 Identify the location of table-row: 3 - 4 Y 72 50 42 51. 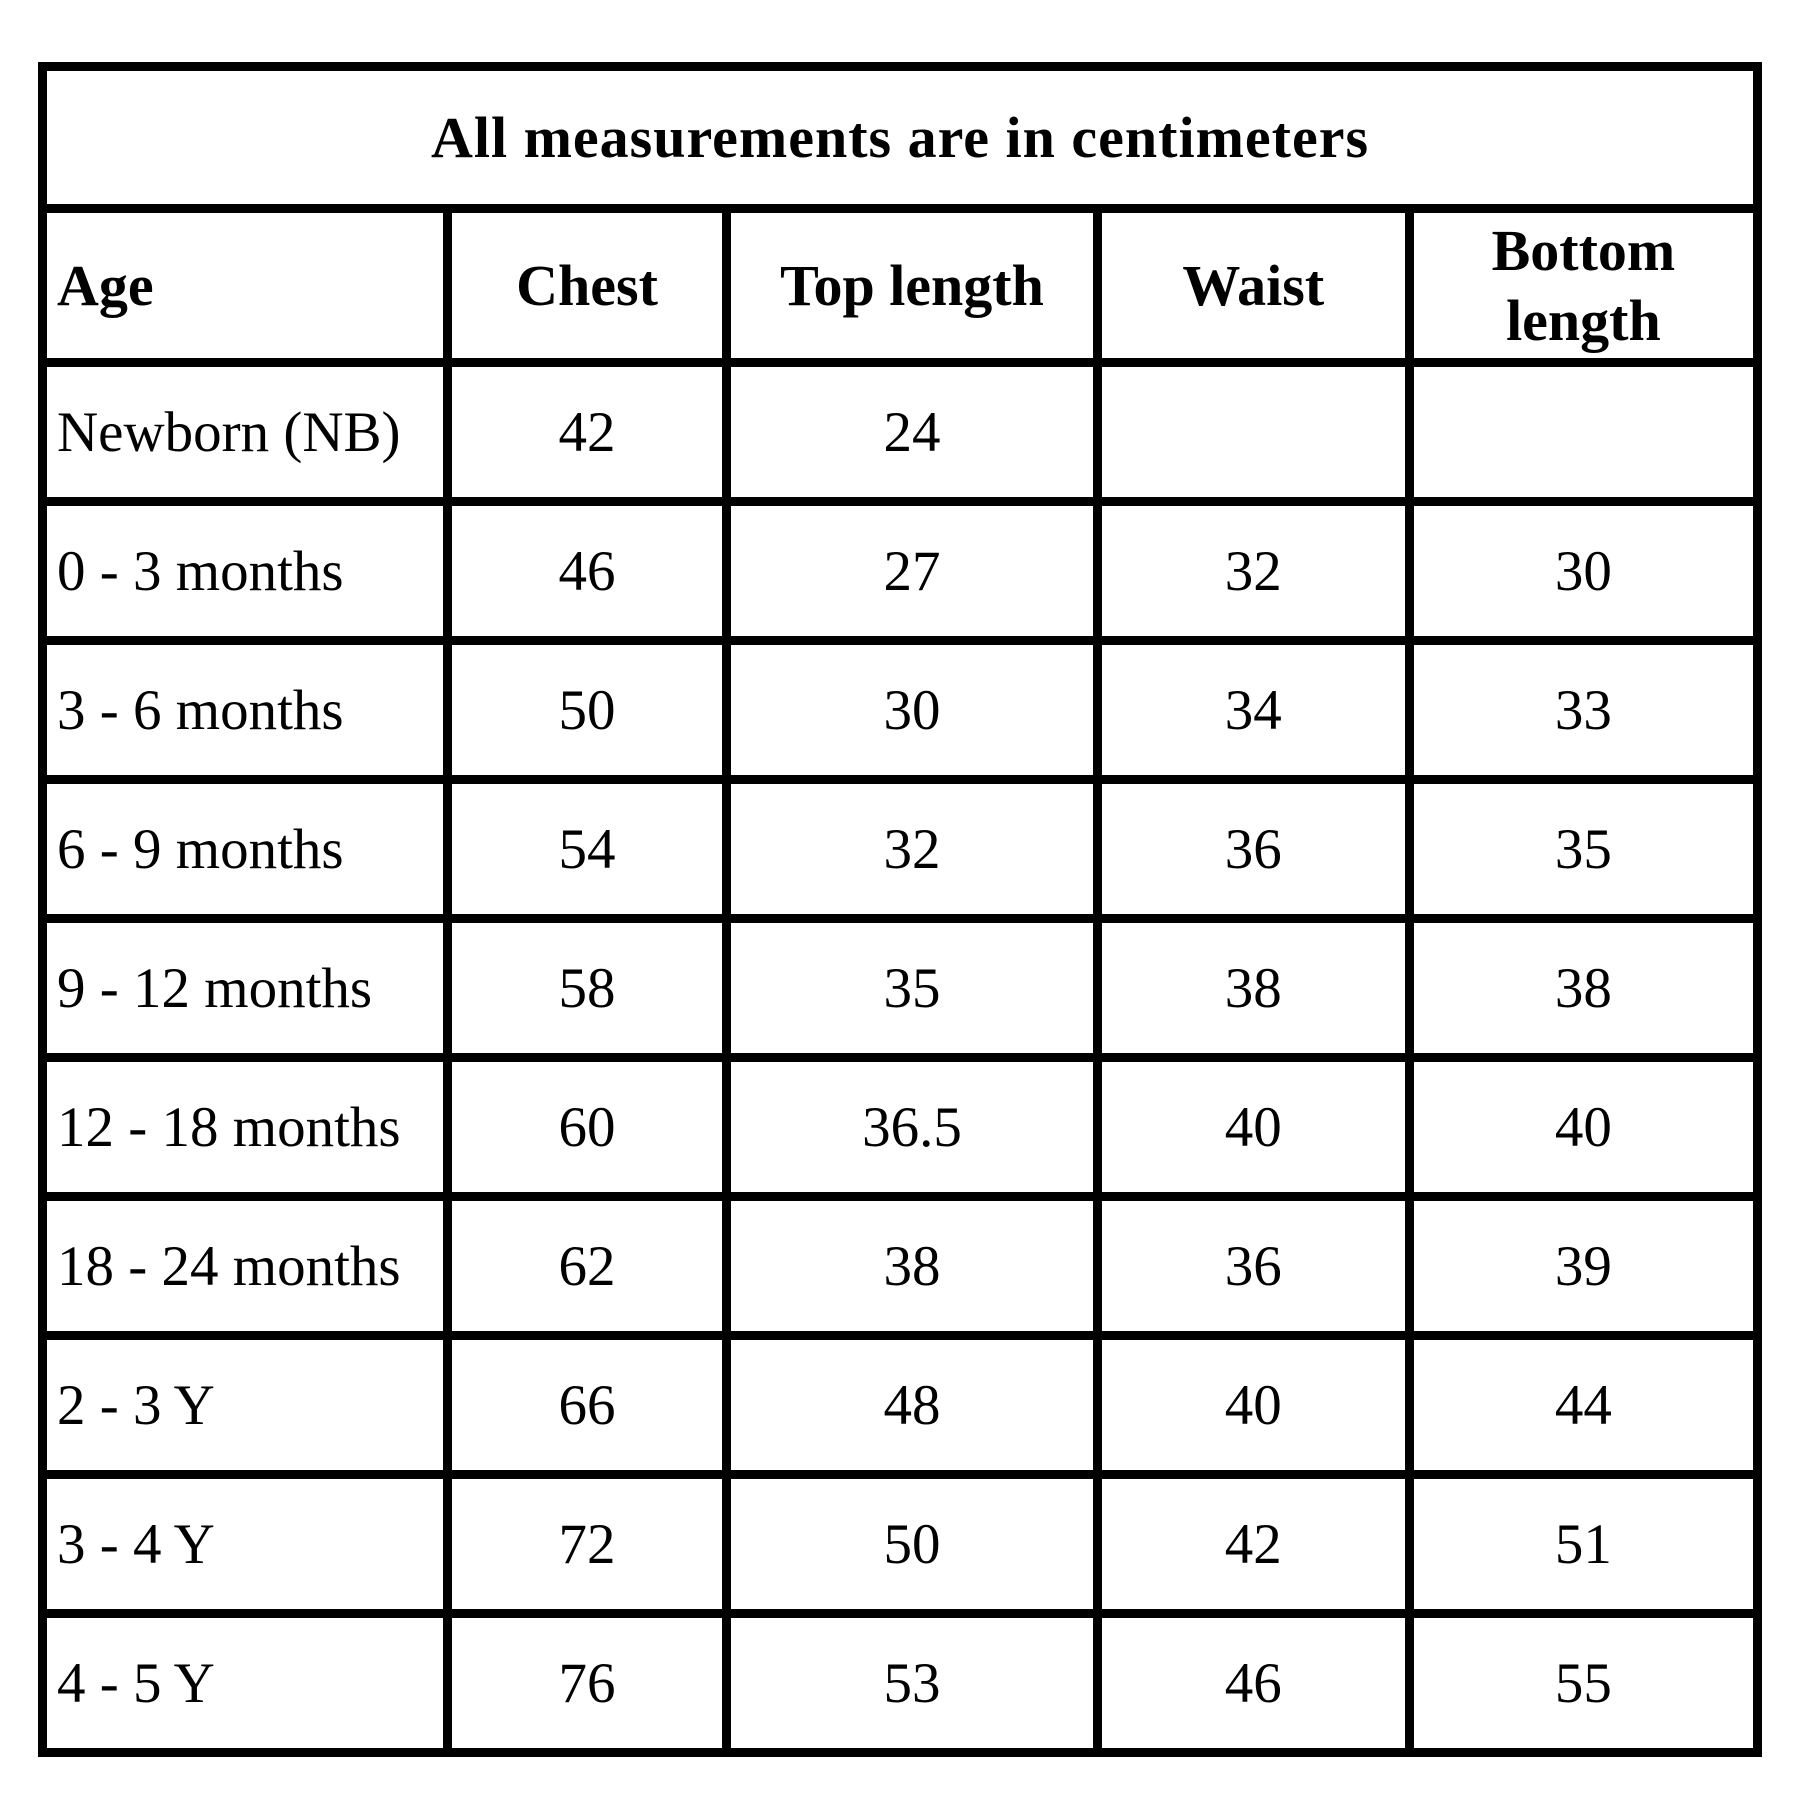
(900, 1544).